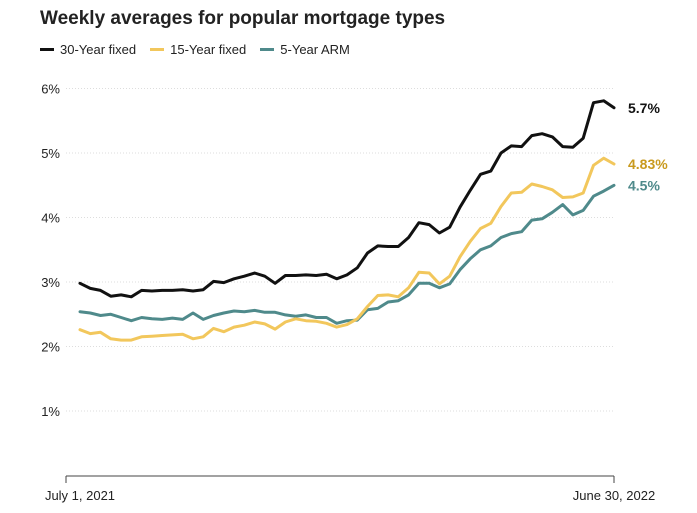  I want to click on y-tick-labels: 1% 2% 3% 4% 5% 6%, so click(50, 251).